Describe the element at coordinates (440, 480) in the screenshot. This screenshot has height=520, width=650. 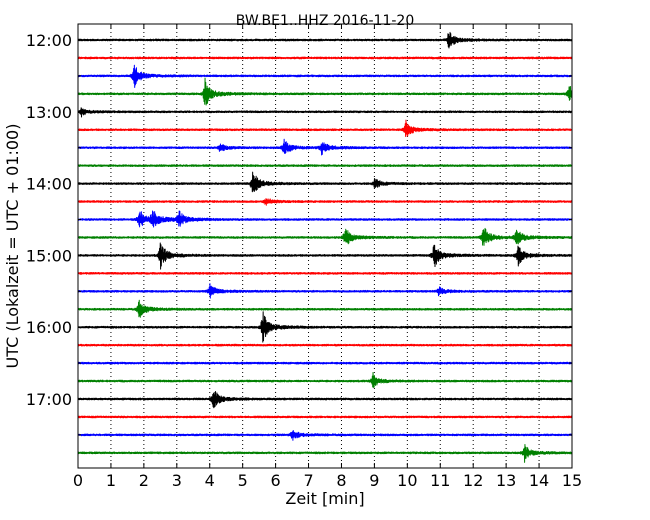
I see `x-tick-label-11: 11` at that location.